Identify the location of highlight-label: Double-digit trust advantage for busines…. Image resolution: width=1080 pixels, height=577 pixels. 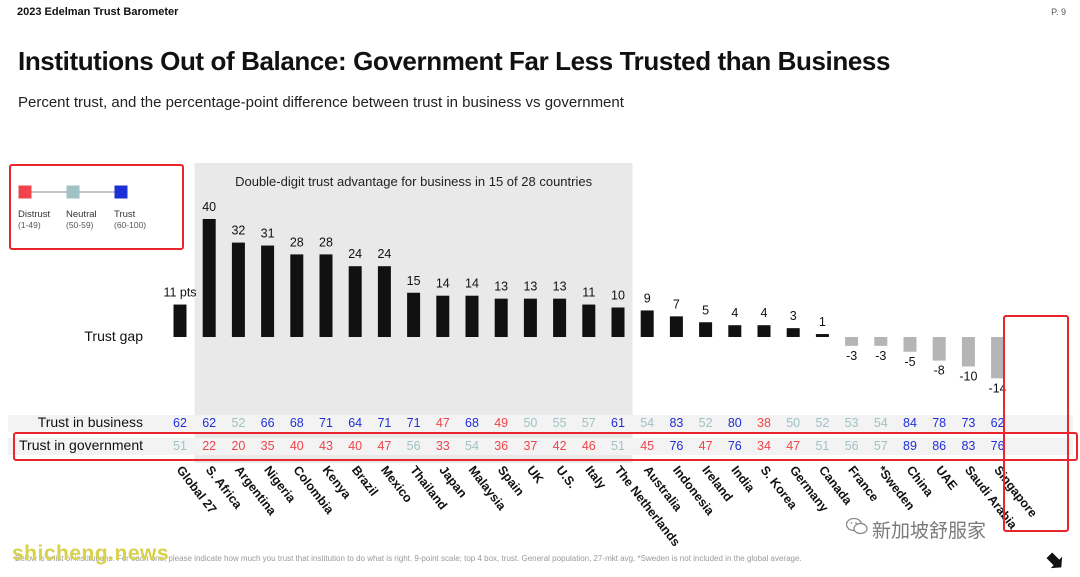
(413, 181).